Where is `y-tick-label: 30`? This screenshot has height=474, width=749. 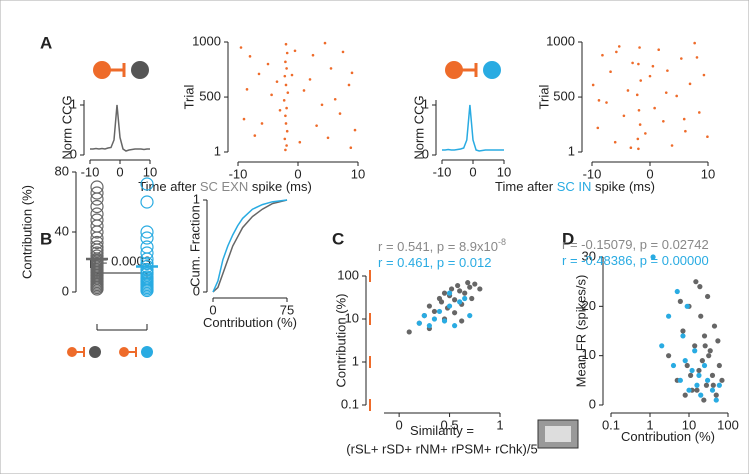 y-tick-label: 30 is located at coordinates (589, 255).